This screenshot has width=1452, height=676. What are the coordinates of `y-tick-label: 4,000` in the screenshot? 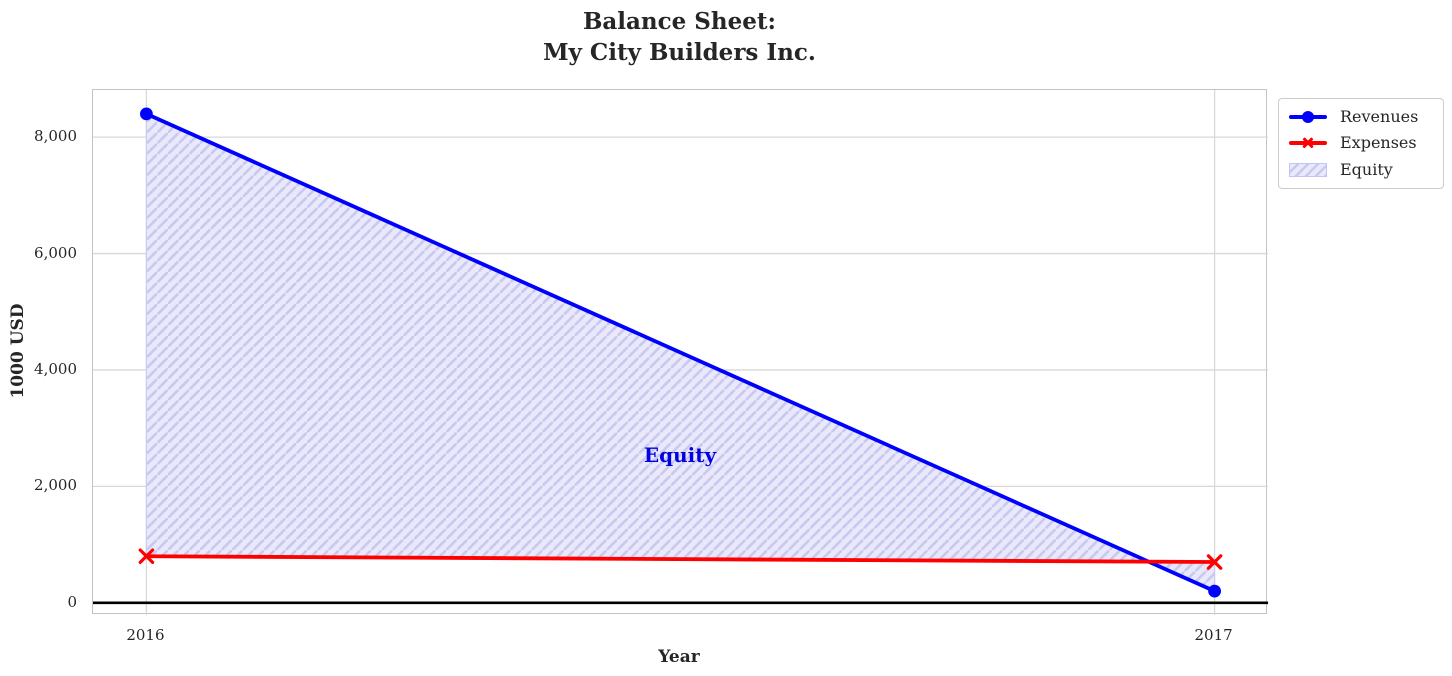 It's located at (55, 368).